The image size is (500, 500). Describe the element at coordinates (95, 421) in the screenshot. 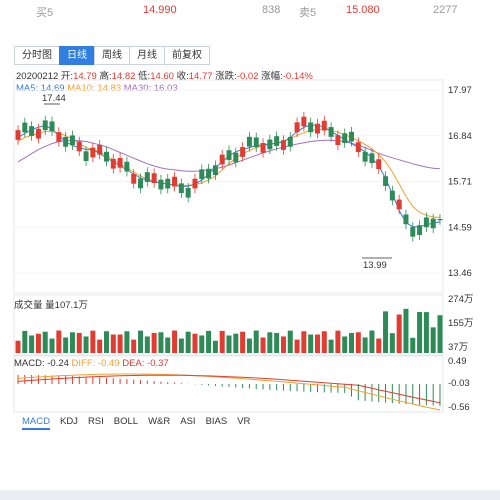

I see `indicator-rsi: RSI` at that location.